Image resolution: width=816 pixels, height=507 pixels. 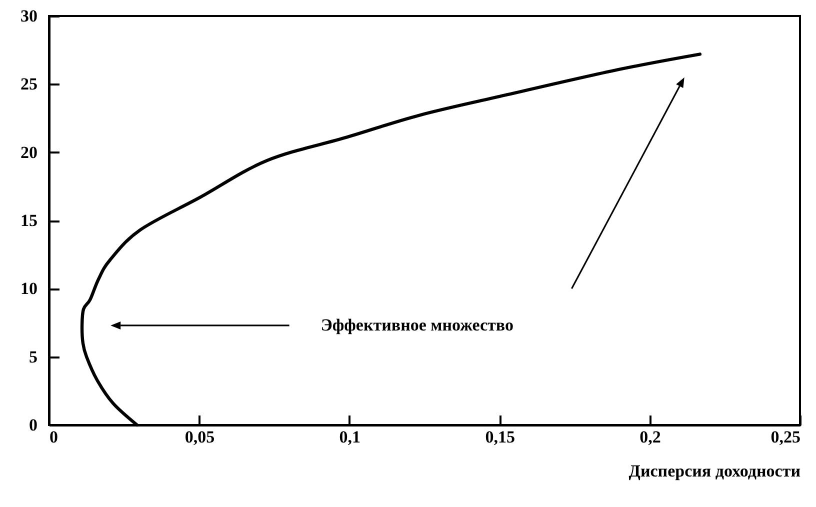 I want to click on x-tick-label: 0, so click(x=54, y=437).